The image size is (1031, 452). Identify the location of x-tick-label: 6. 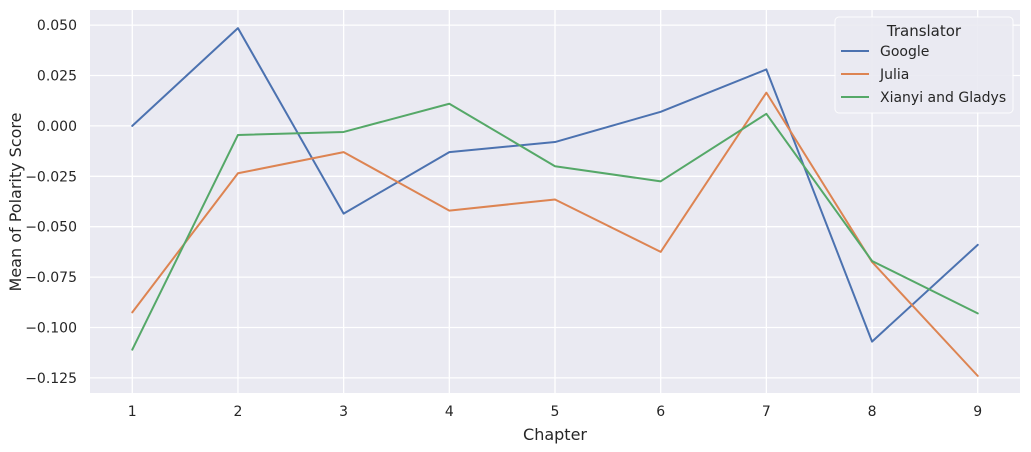
(660, 412).